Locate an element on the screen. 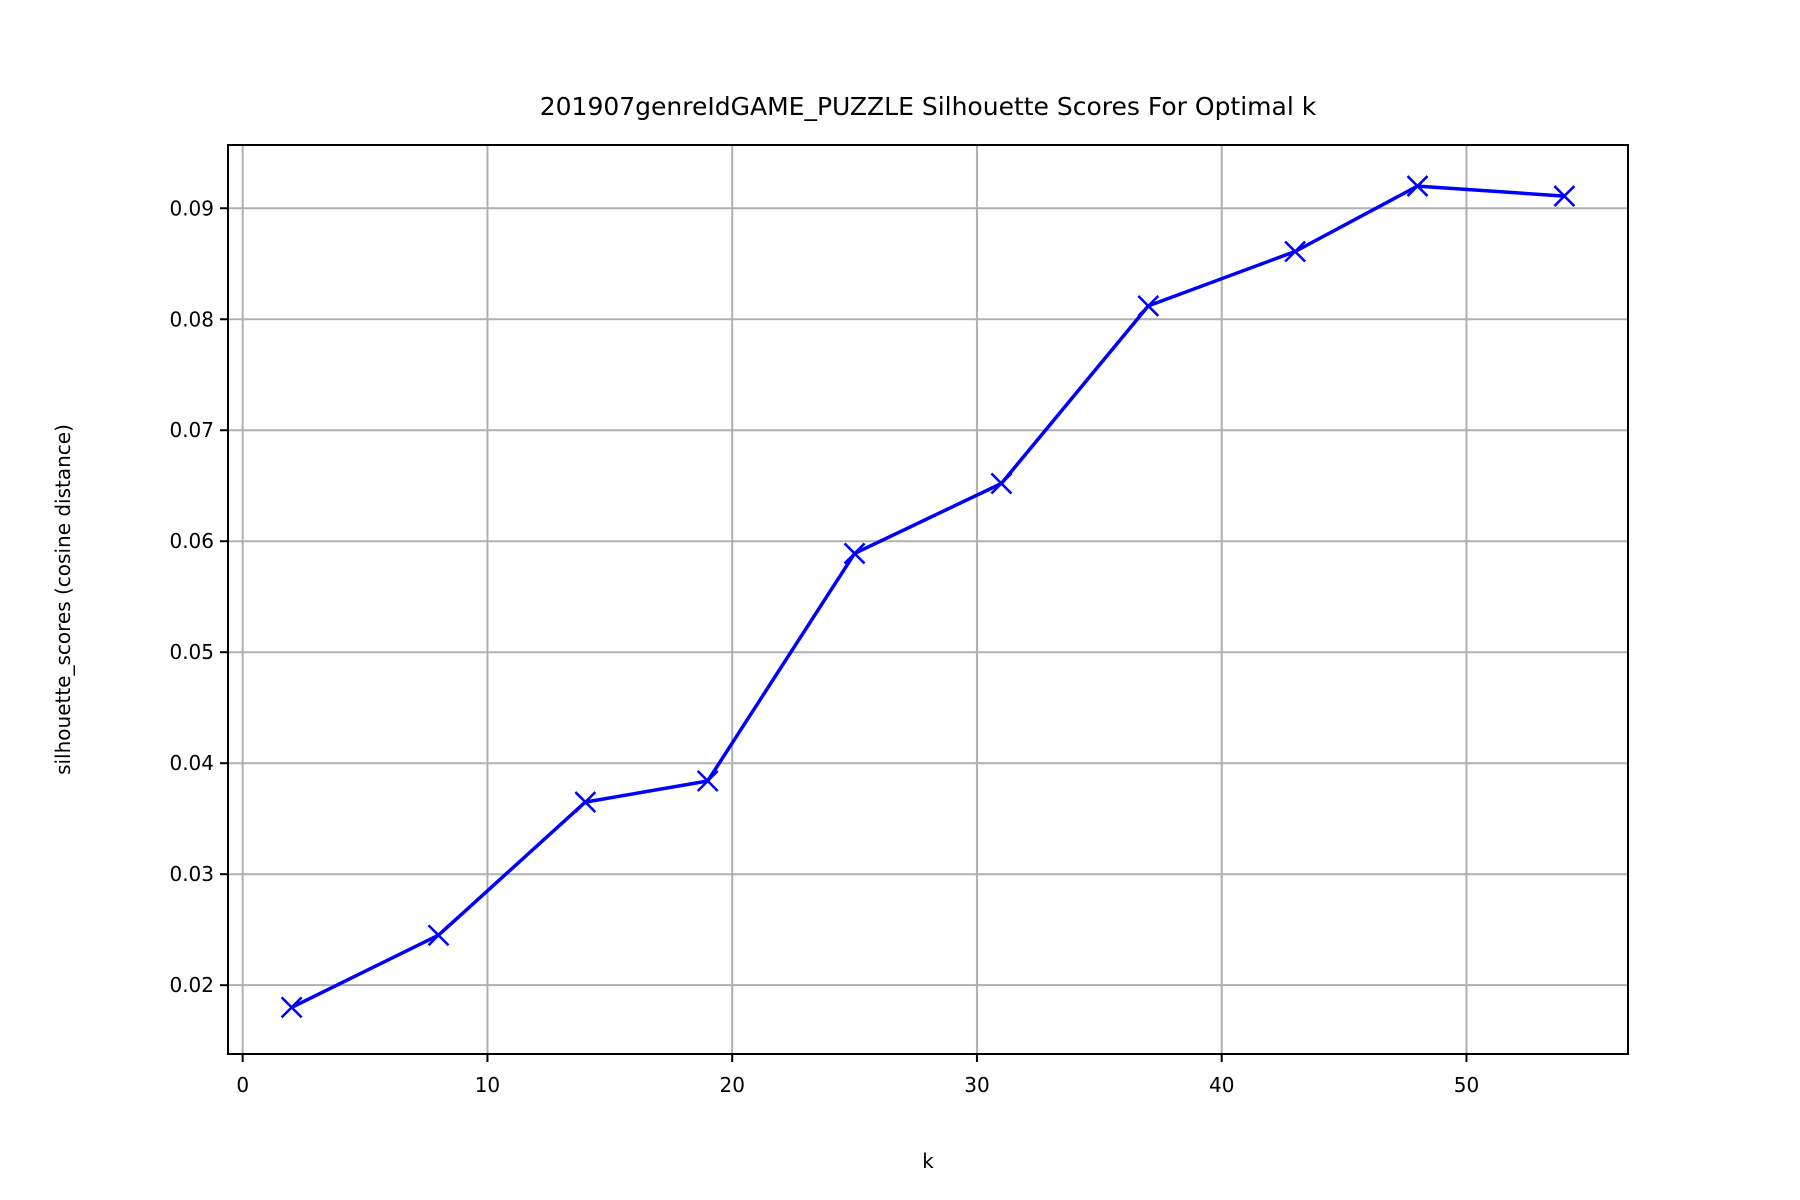 This screenshot has width=1800, height=1200. x-tick-label: 30 is located at coordinates (976, 1085).